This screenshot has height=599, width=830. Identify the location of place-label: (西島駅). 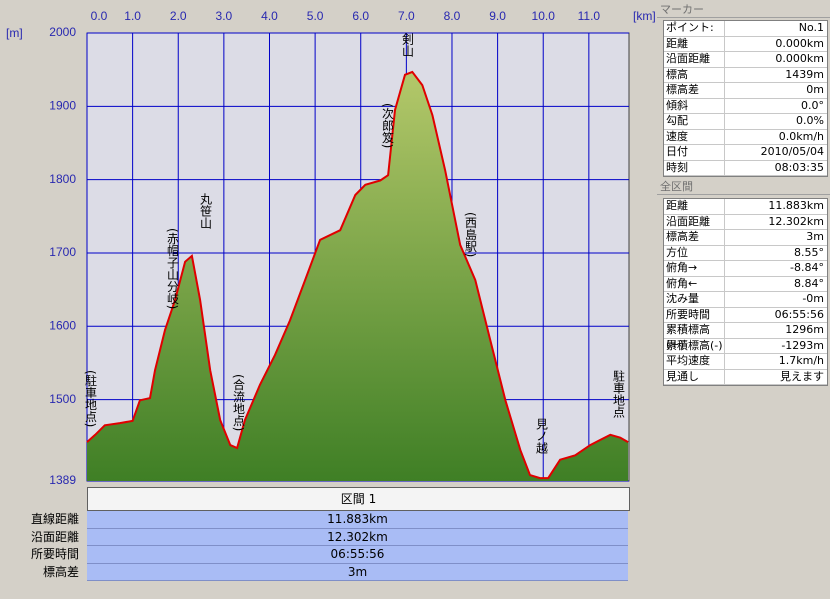
(471, 234).